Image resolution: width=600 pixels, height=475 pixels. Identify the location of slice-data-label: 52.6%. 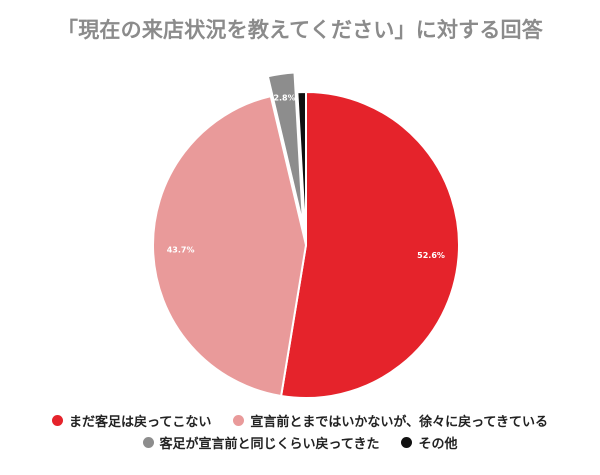
(431, 255).